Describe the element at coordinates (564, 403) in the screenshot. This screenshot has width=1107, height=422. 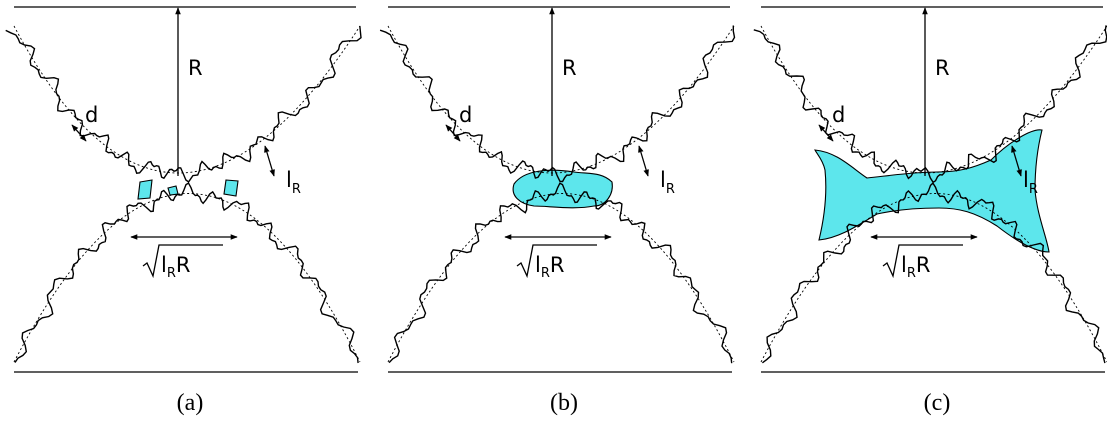
I see `panel-caption: (b)` at that location.